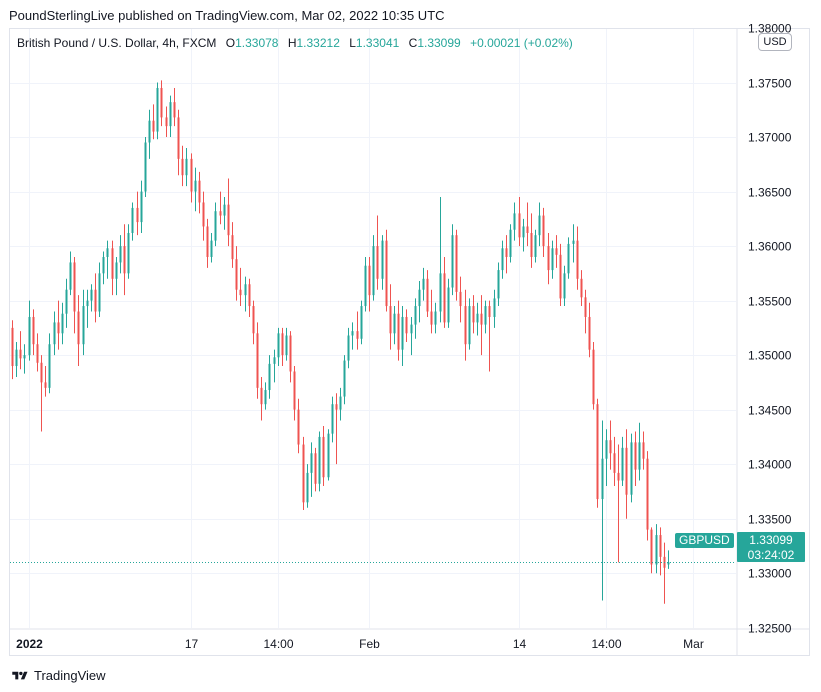 The width and height of the screenshot is (821, 692). Describe the element at coordinates (693, 644) in the screenshot. I see `time-tick-label: Mar` at that location.